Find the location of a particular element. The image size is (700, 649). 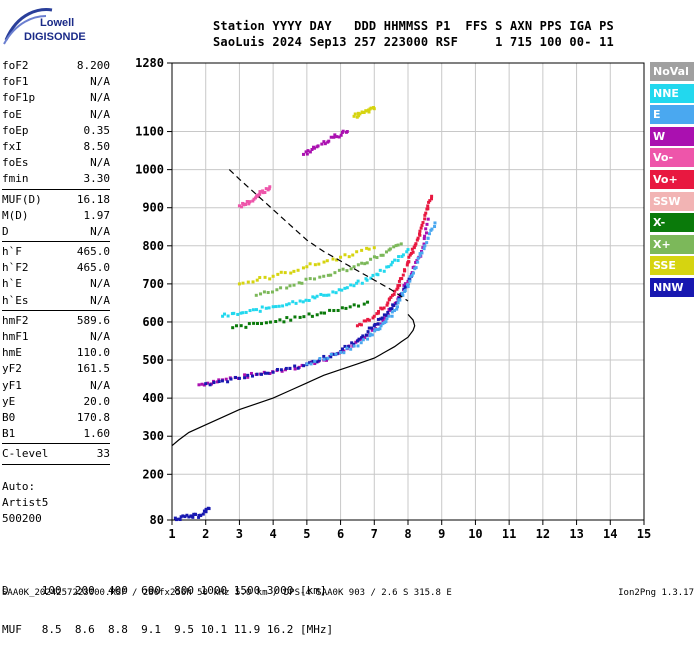

x-axis-ticks: 1 2 3 4 5 6 7 8 9 10 11 12 13 14 15 is located at coordinates (409, 530).